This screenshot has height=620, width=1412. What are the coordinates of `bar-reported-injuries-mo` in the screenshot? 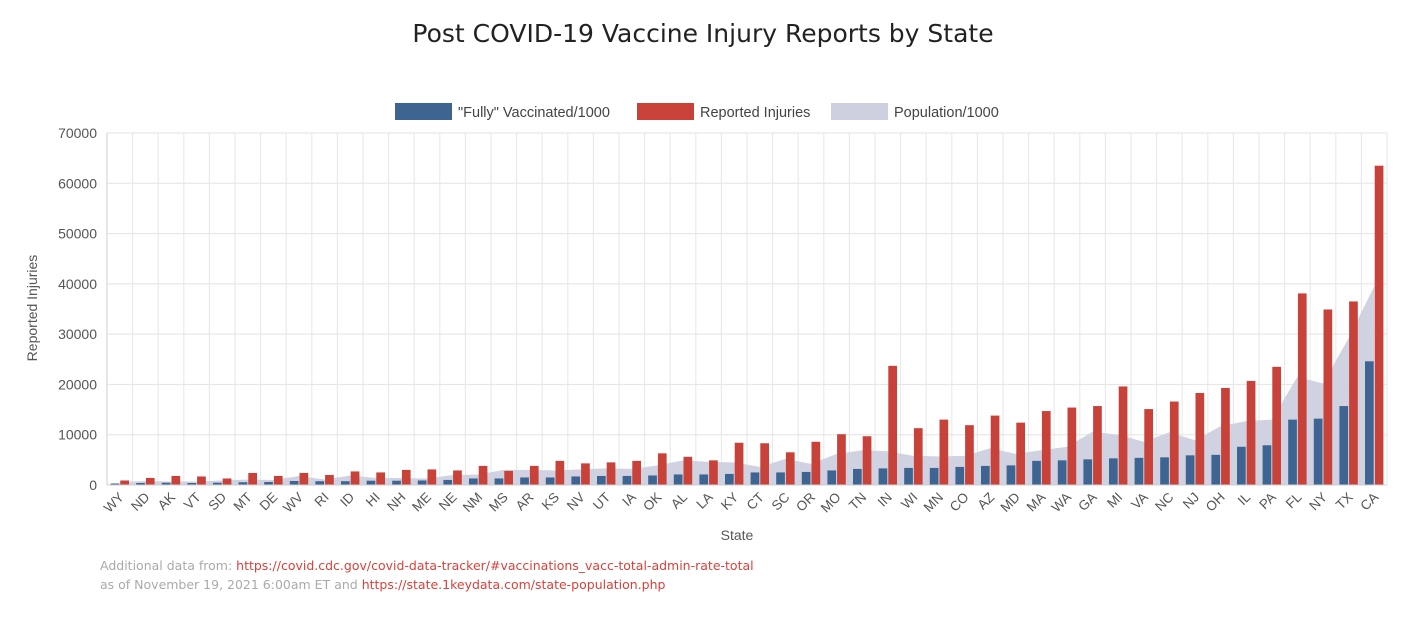 It's located at (841, 459).